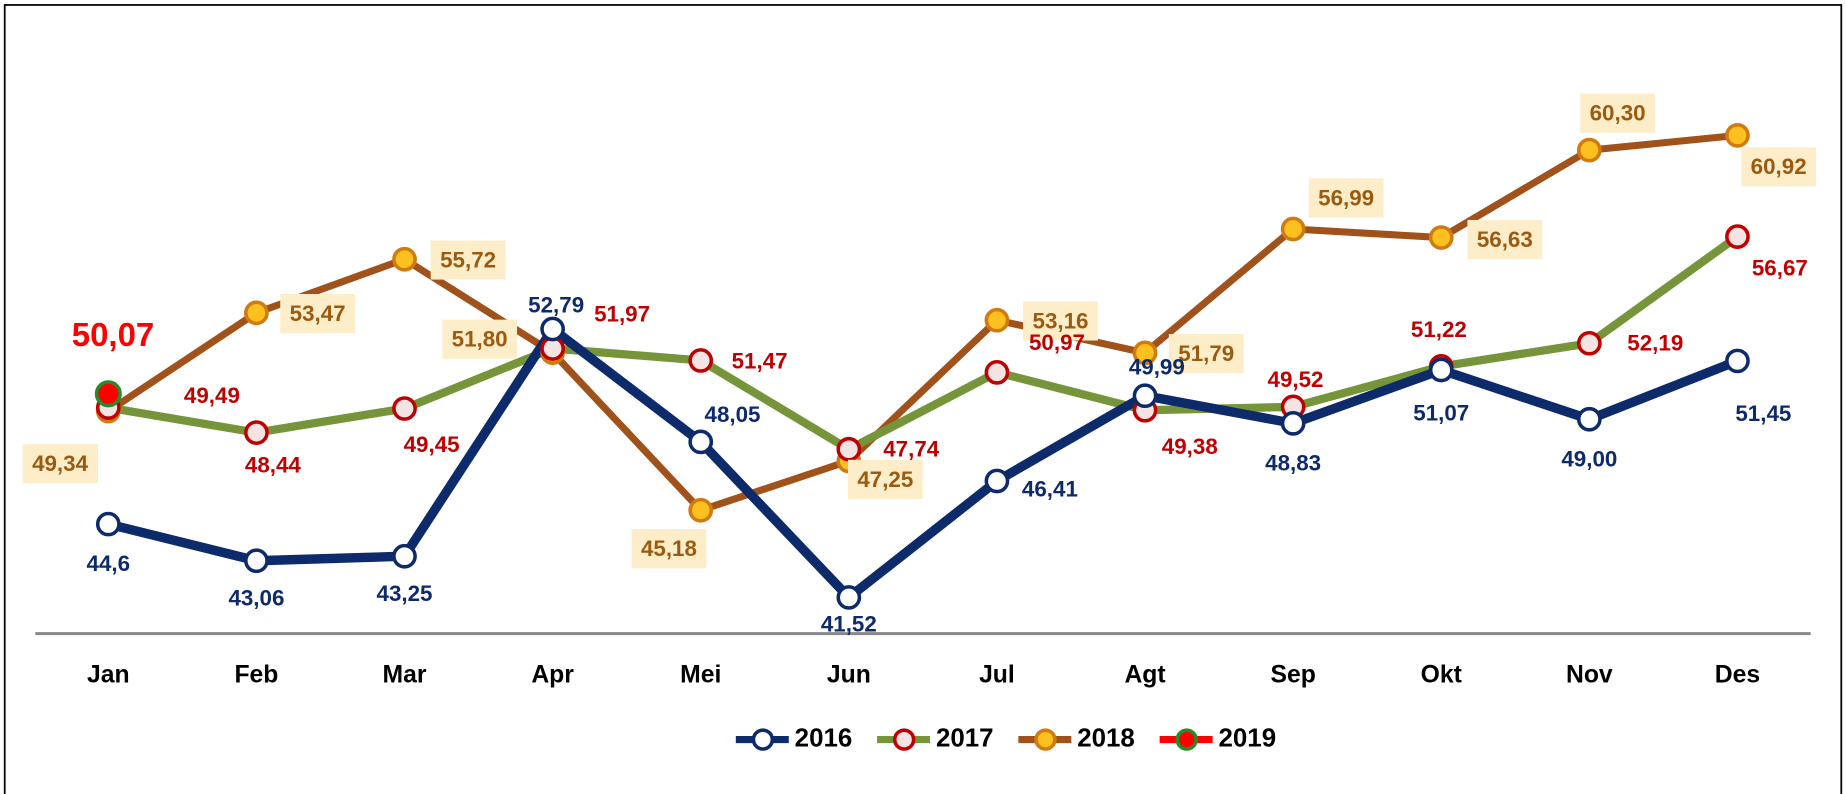  What do you see at coordinates (273, 465) in the screenshot?
I see `data-label: 48,44` at bounding box center [273, 465].